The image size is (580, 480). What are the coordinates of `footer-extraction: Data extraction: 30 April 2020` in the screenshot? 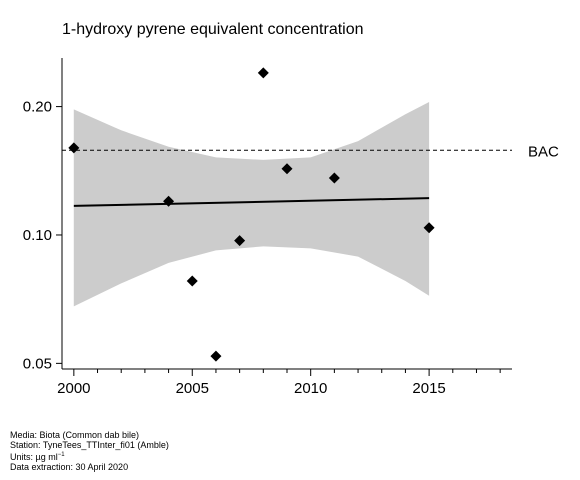 It's located at (69, 467).